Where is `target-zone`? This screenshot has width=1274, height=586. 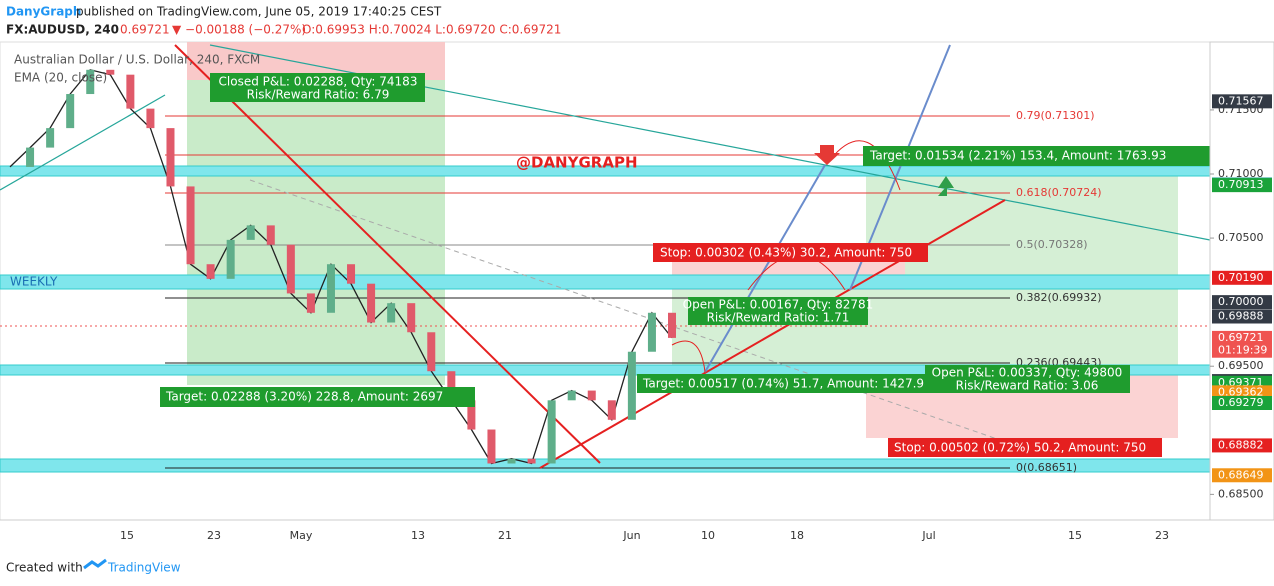
target-zone is located at coordinates (316, 232).